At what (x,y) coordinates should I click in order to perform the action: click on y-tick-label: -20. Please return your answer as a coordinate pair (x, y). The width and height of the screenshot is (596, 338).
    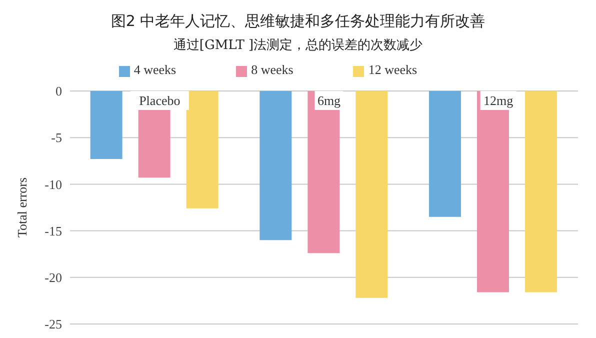
    Looking at the image, I should click on (53, 278).